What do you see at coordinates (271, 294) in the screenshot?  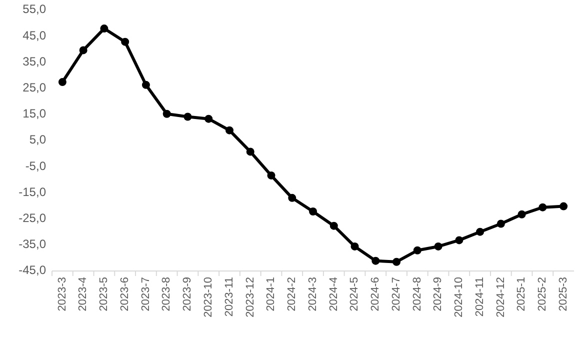 I see `x-tick-label: 2024-1` at bounding box center [271, 294].